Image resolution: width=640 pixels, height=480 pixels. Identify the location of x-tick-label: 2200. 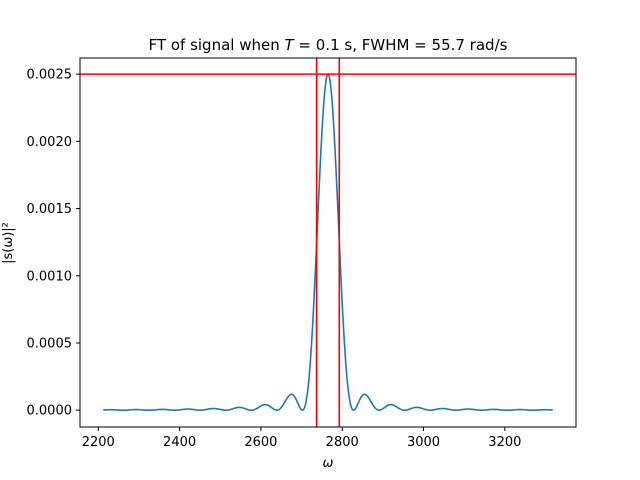
(98, 442).